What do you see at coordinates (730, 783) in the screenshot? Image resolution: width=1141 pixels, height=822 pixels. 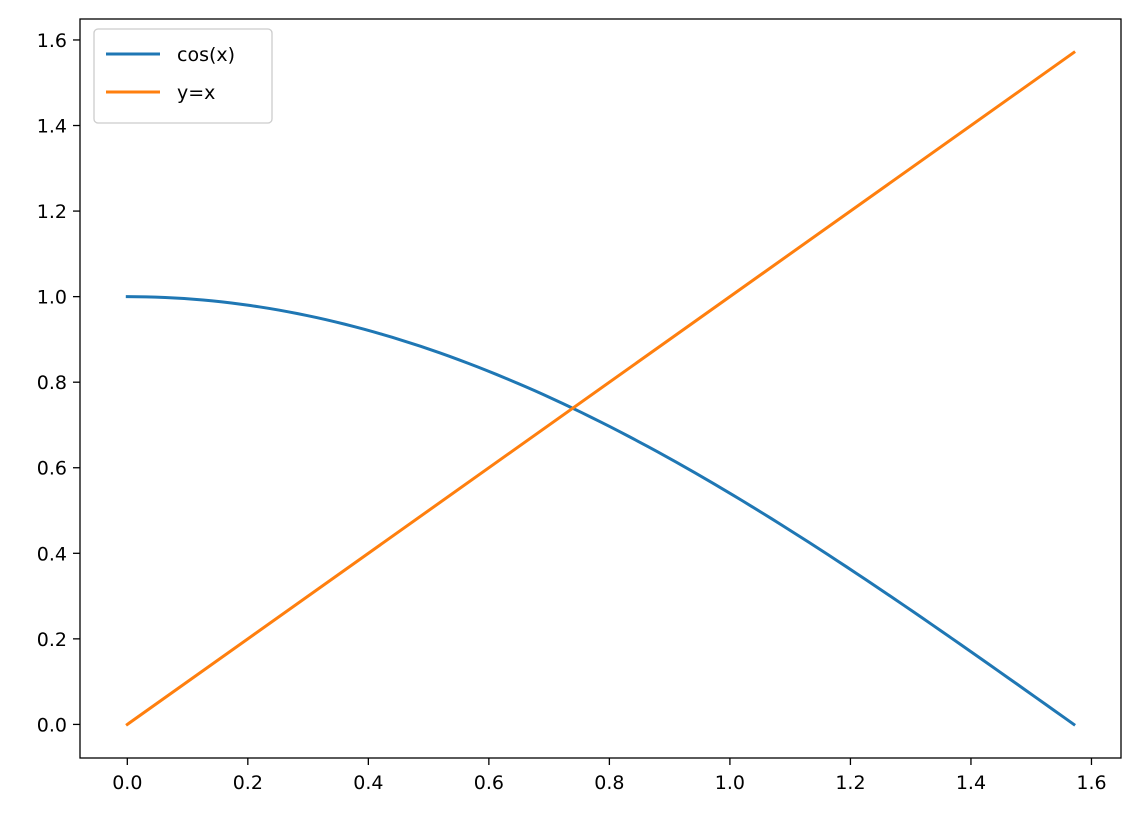 I see `x-tick-label: 1.0` at bounding box center [730, 783].